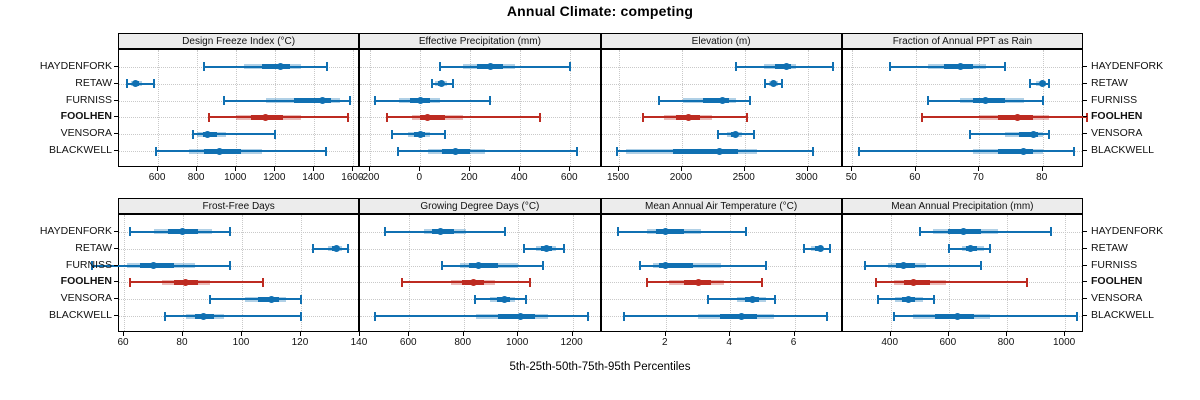 This screenshot has height=400, width=1200. Describe the element at coordinates (359, 342) in the screenshot. I see `x-axis-tick-label: 140` at that location.